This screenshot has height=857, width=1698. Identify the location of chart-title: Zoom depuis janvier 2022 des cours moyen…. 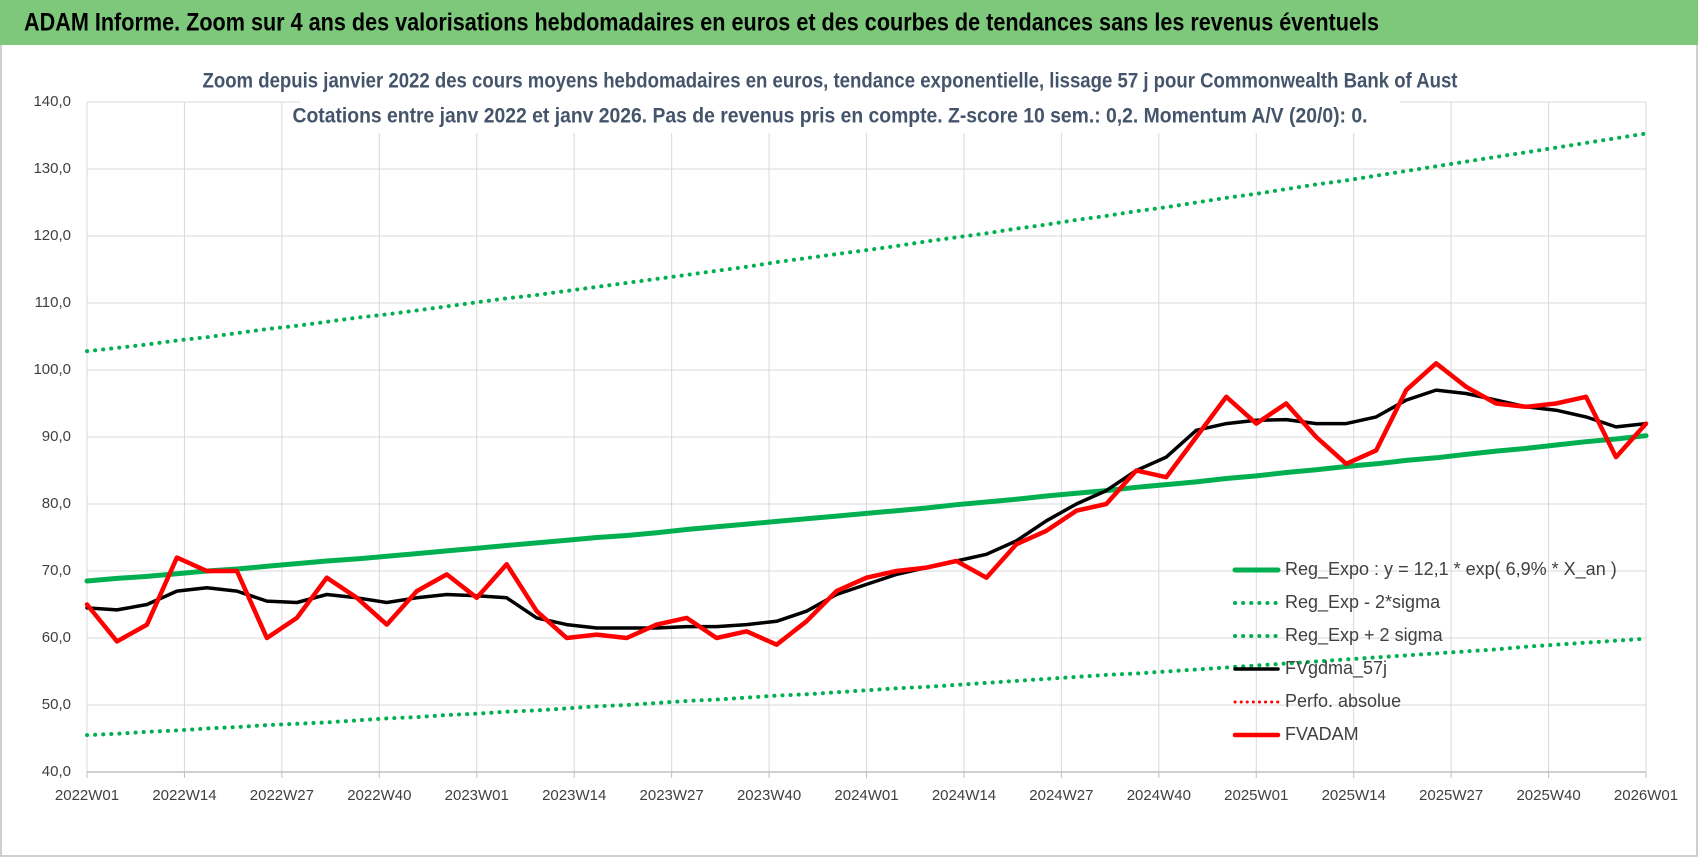
(830, 81).